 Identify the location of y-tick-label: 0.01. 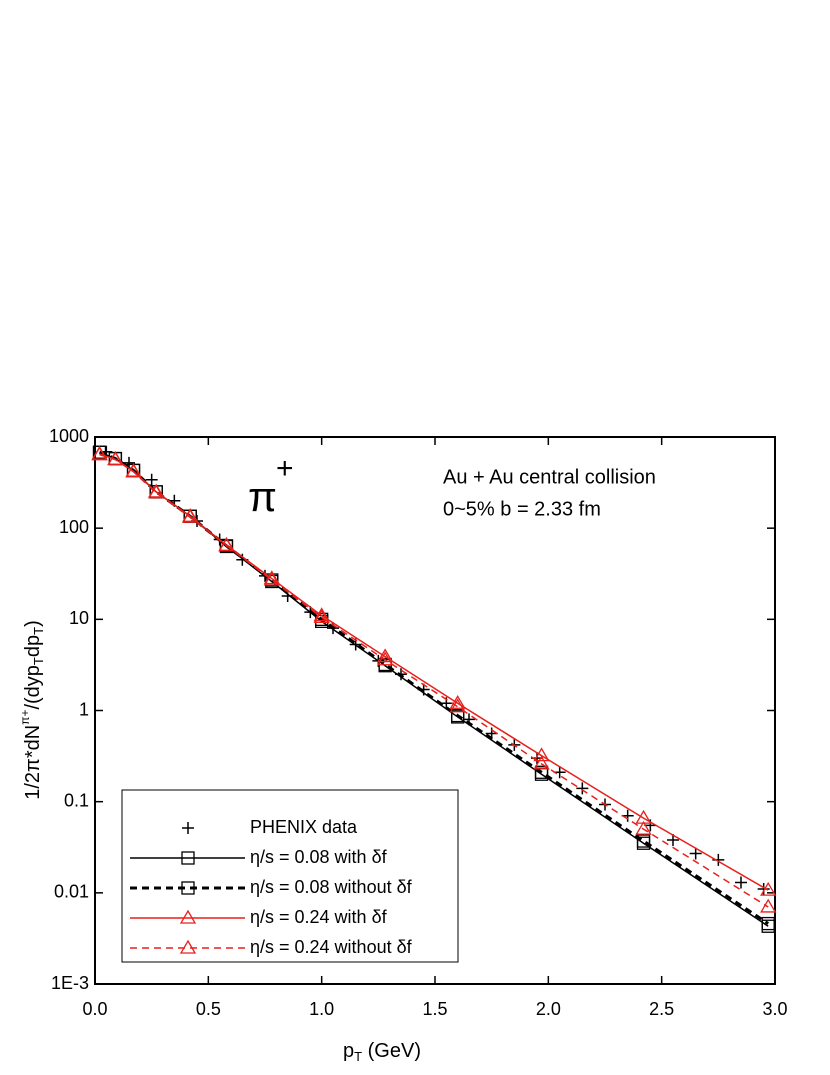
(71, 892).